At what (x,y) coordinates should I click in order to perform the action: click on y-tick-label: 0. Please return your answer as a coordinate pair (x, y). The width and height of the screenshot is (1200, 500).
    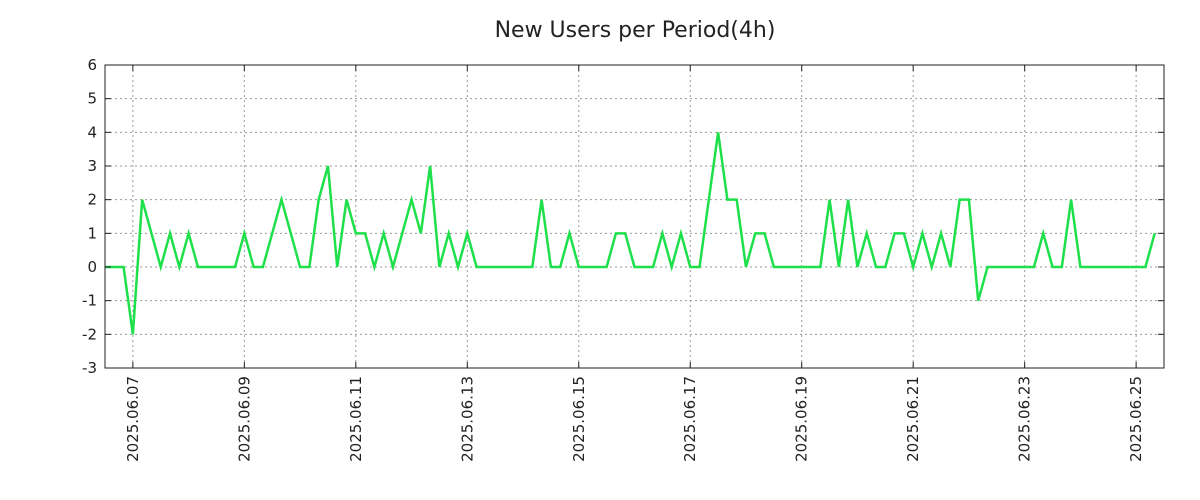
    Looking at the image, I should click on (92, 267).